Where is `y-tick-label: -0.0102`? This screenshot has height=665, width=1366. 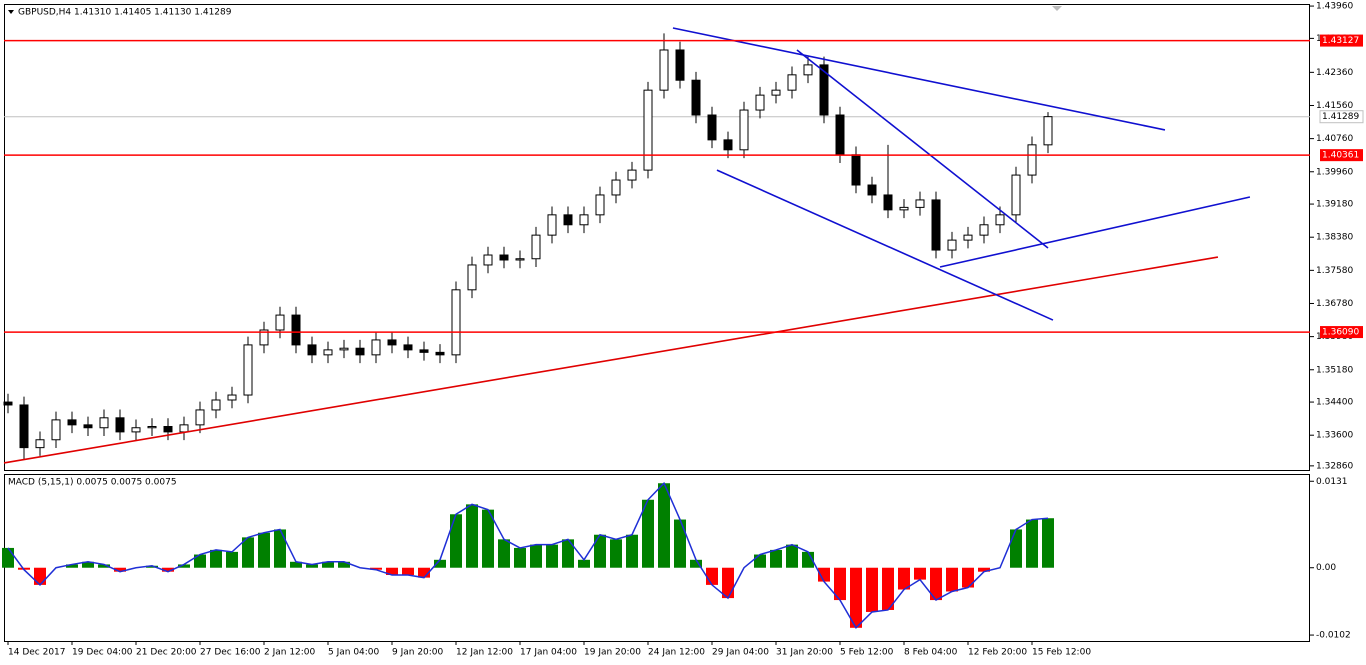 y-tick-label: -0.0102 is located at coordinates (1333, 636).